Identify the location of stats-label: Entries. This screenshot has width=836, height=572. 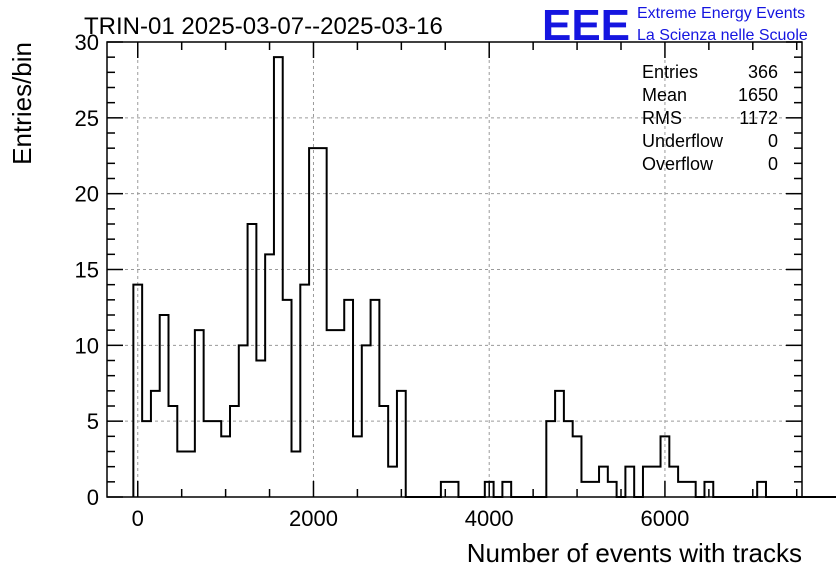
(670, 72).